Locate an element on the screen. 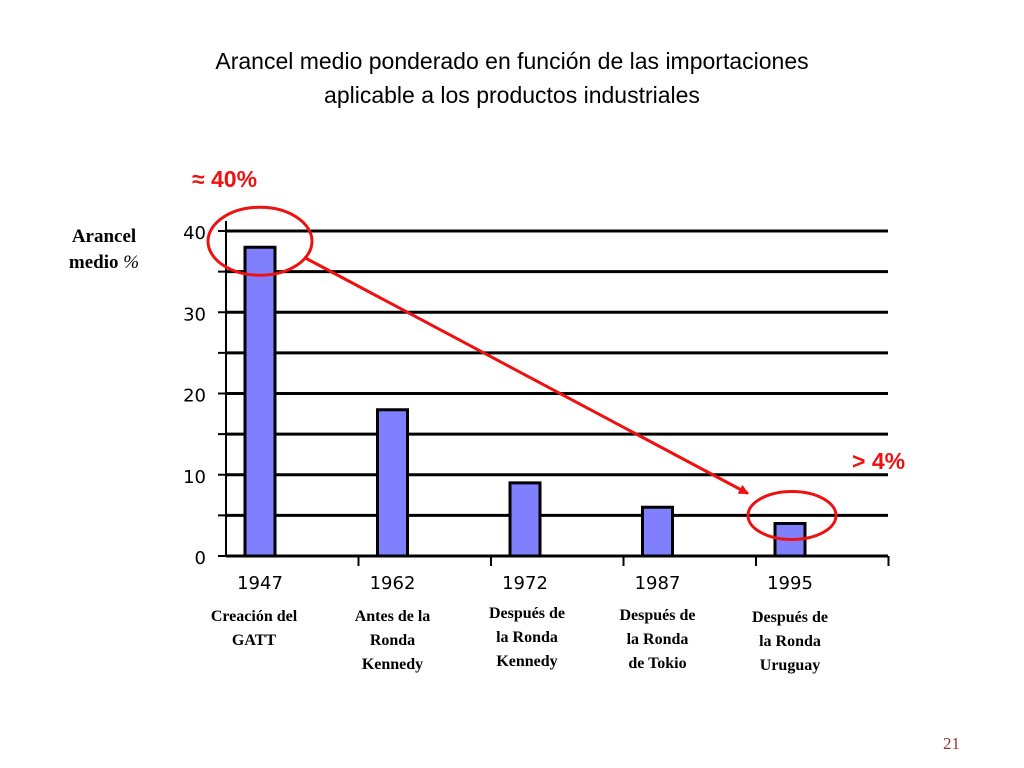 This screenshot has height=768, width=1024. x-tick-label: 1995 is located at coordinates (790, 583).